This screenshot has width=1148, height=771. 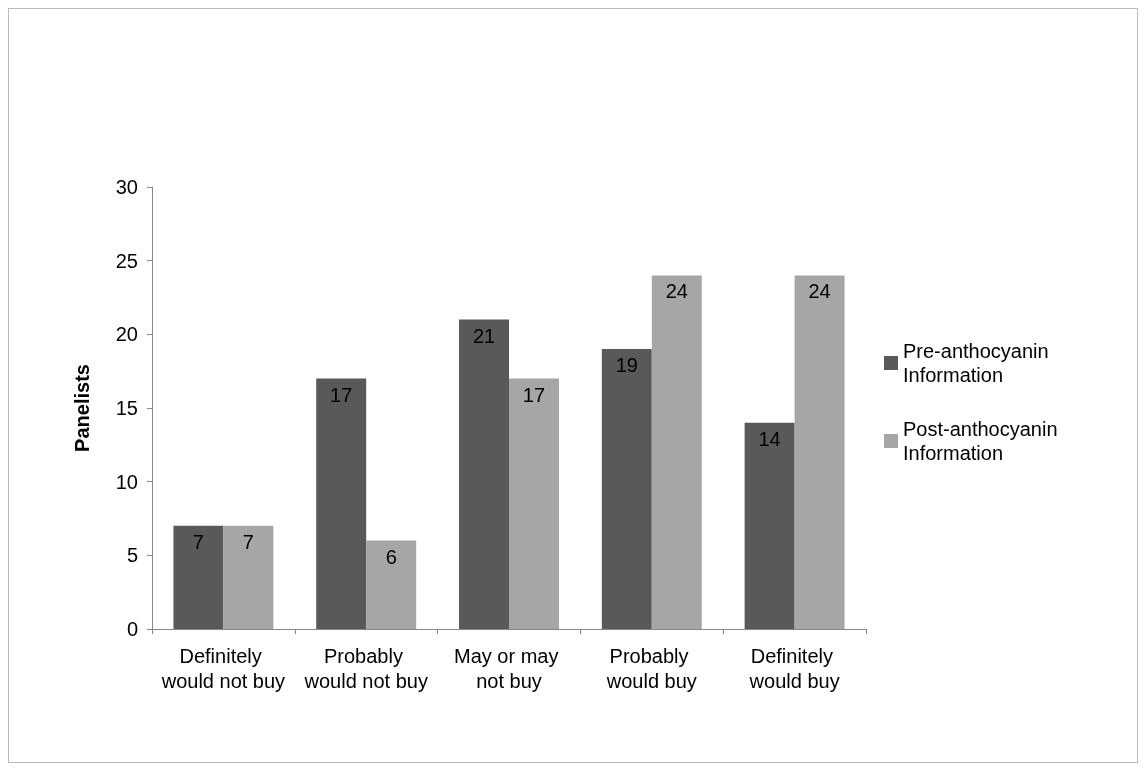 I want to click on y-axis-title: Panelists, so click(x=82, y=408).